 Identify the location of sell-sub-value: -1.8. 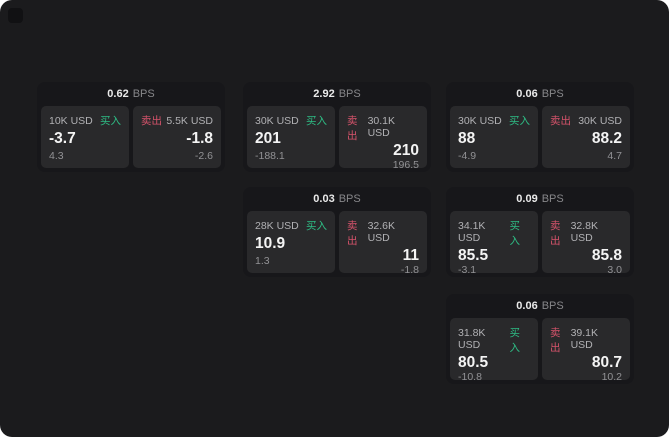
(409, 269).